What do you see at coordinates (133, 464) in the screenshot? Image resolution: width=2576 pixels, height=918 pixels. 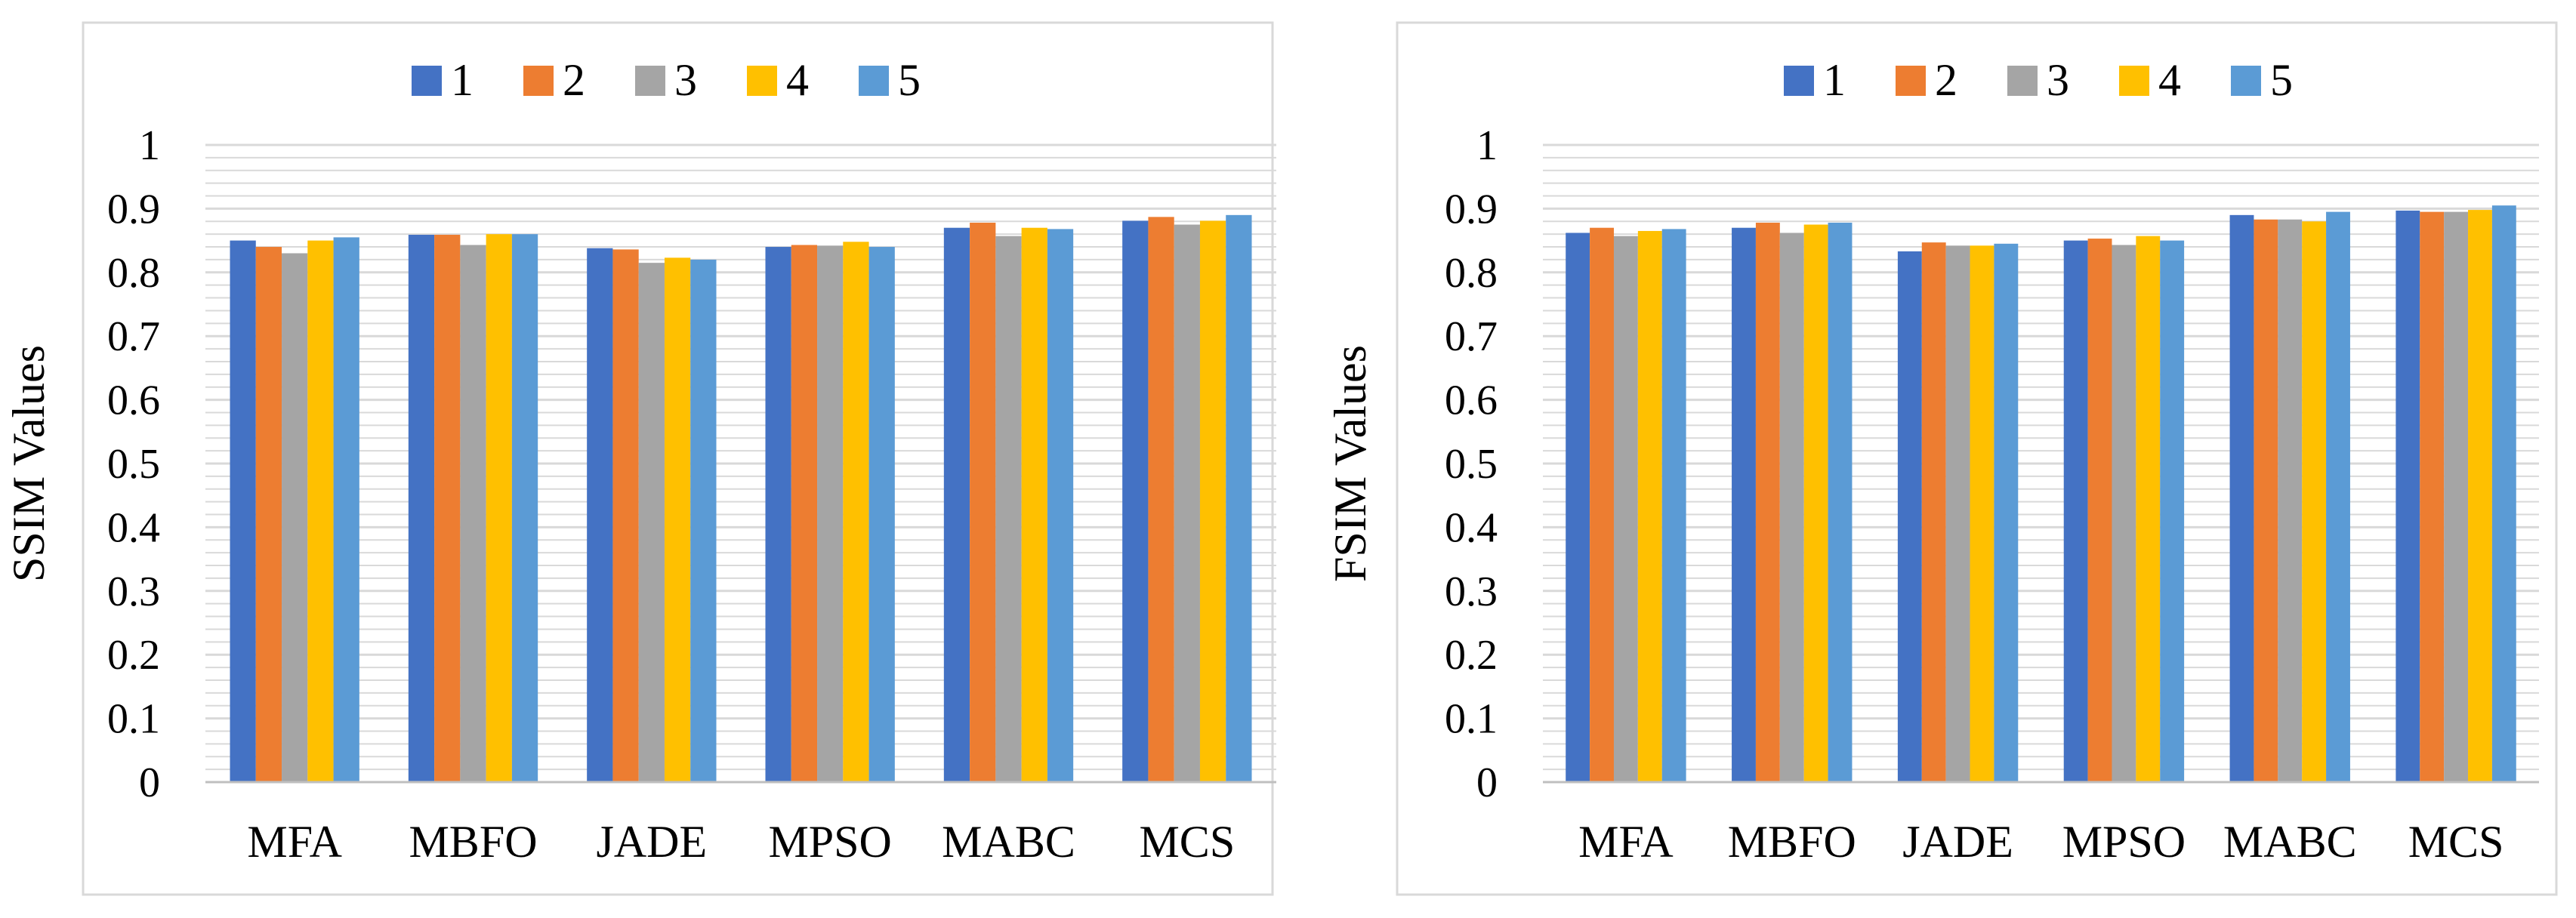 I see `y-tick-label: 0.5` at bounding box center [133, 464].